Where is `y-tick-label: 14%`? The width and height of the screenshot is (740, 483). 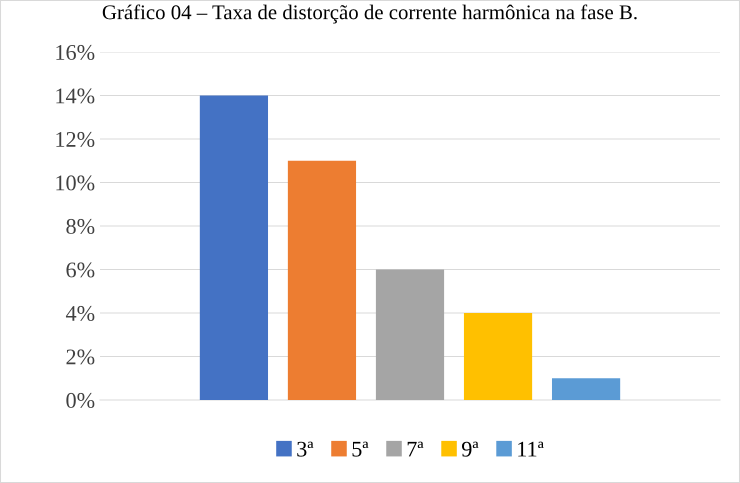
y-tick-label: 14% is located at coordinates (75, 96).